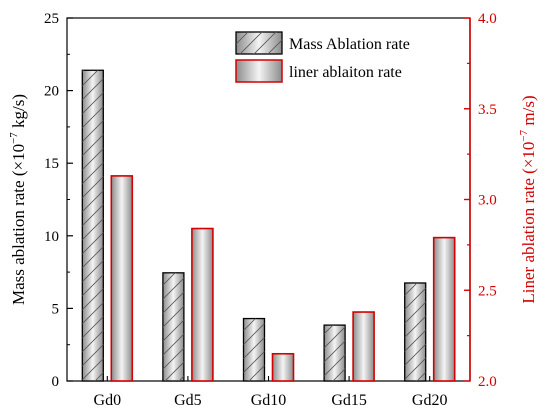 The width and height of the screenshot is (550, 416). Describe the element at coordinates (259, 71) in the screenshot. I see `legend-swatch-liner` at that location.